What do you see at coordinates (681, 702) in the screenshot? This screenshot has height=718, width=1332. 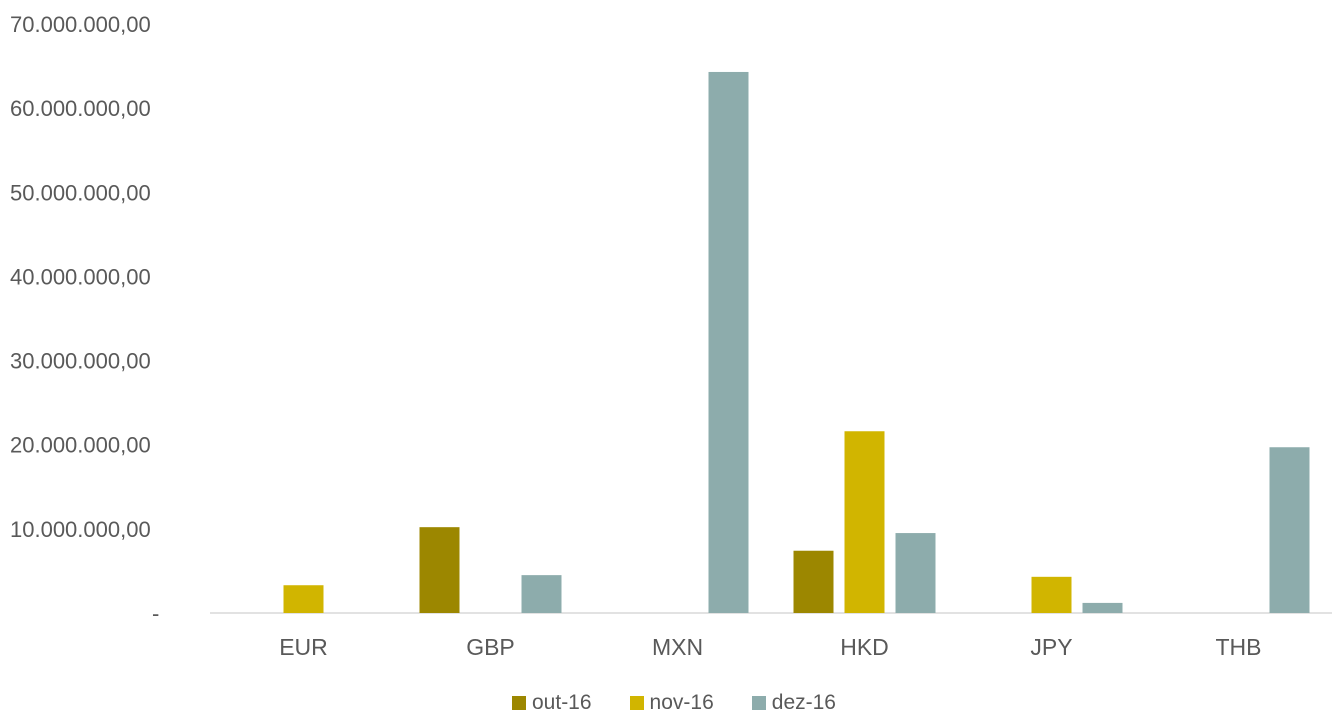 I see `legend-label-nov-16: nov-16` at bounding box center [681, 702].